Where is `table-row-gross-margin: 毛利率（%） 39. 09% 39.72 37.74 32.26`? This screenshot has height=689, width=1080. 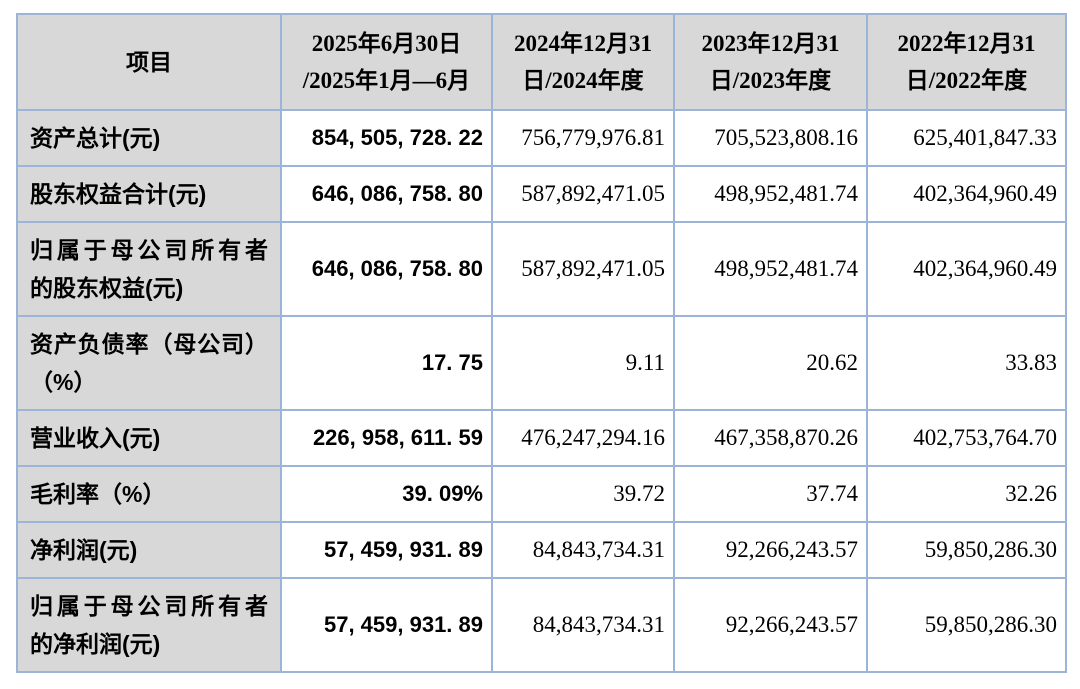
table-row-gross-margin: 毛利率（%） 39. 09% 39.72 37.74 32.26 is located at coordinates (541, 494).